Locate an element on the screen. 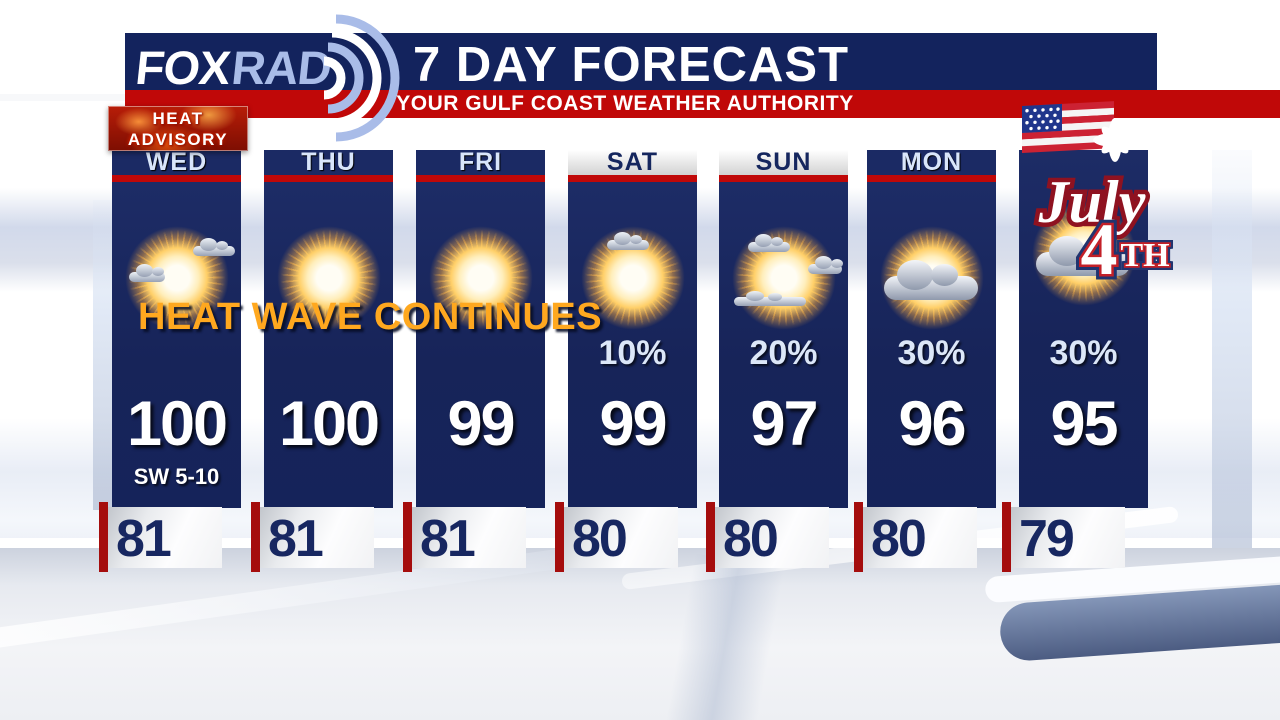  partly-cloudy-icon is located at coordinates (783, 278).